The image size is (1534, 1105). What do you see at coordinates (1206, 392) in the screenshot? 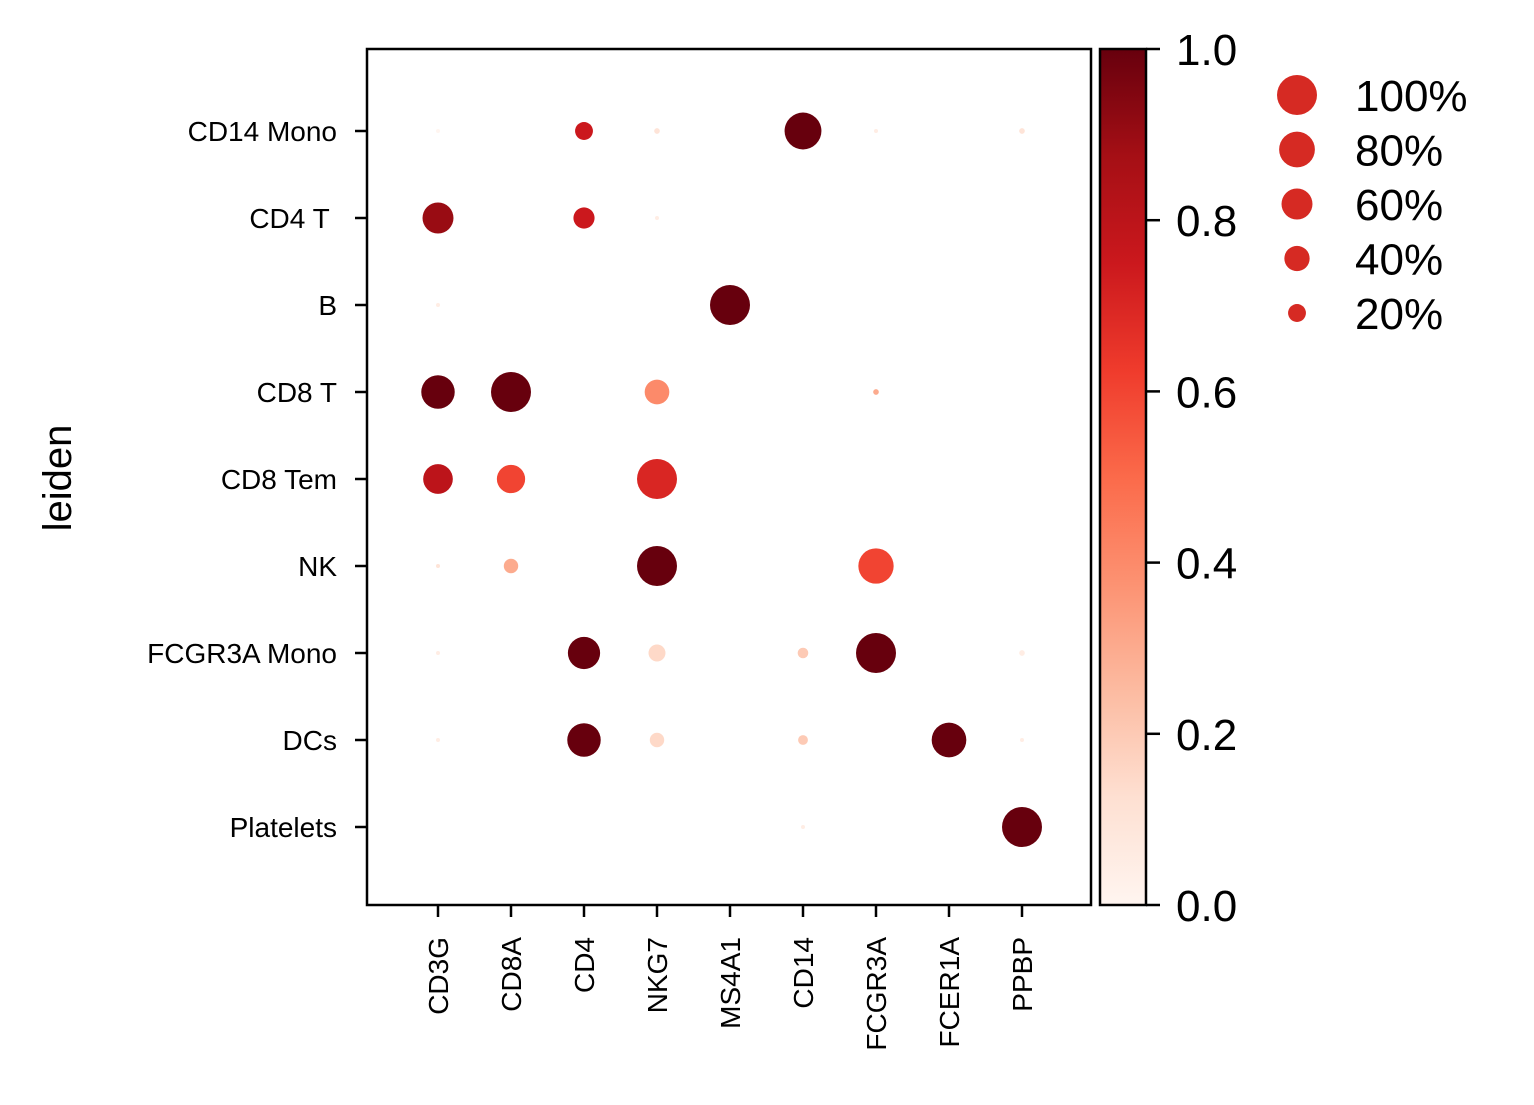
I see `colorbar-tick-label: 0.6` at bounding box center [1206, 392].